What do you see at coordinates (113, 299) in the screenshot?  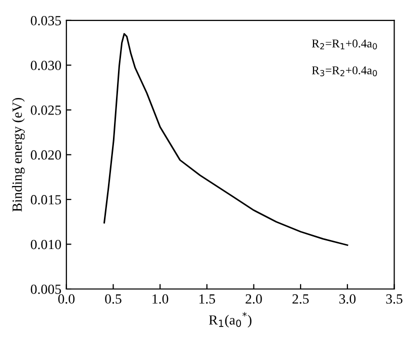 I see `x-tick-label: 0.5` at bounding box center [113, 299].